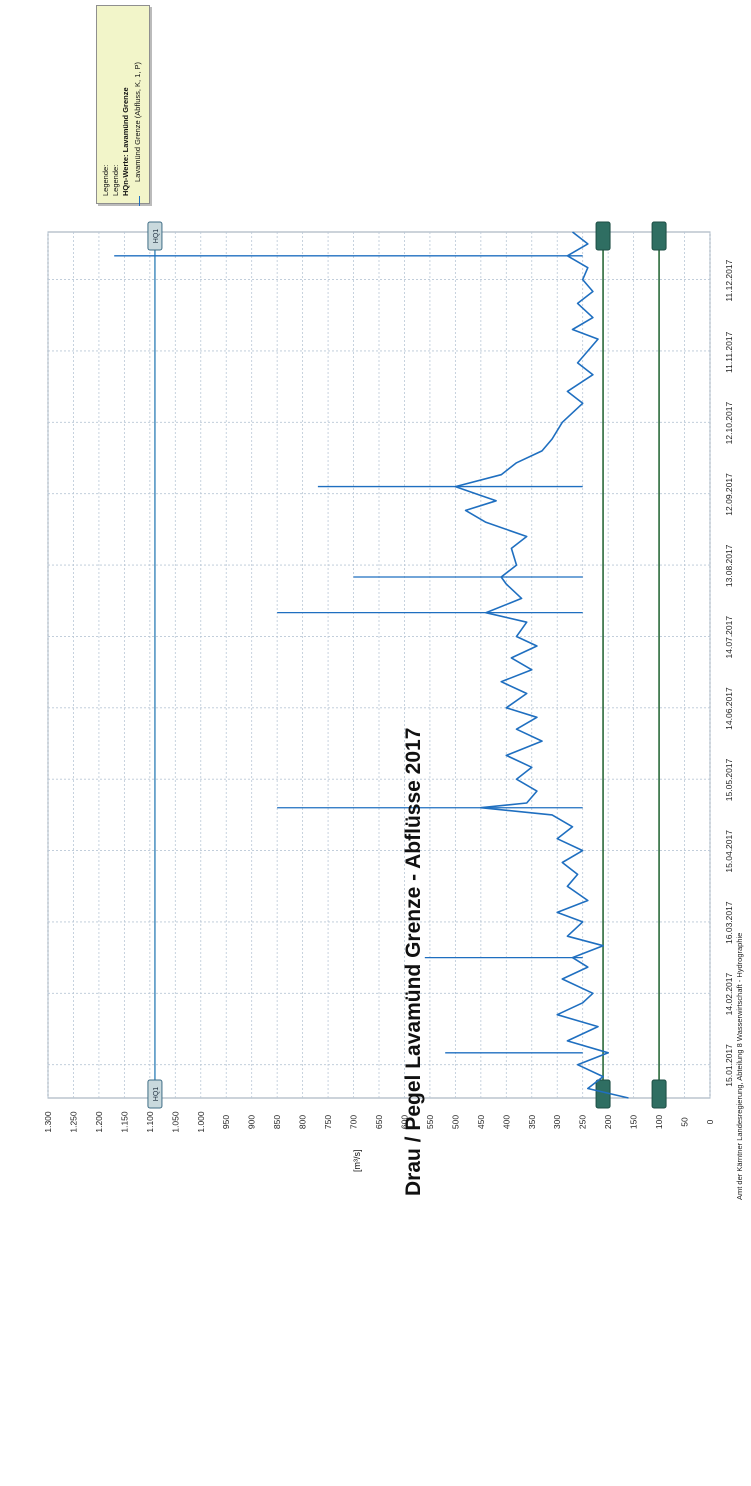  Describe the element at coordinates (139, 201) in the screenshot. I see `legend-series-swatch` at that location.